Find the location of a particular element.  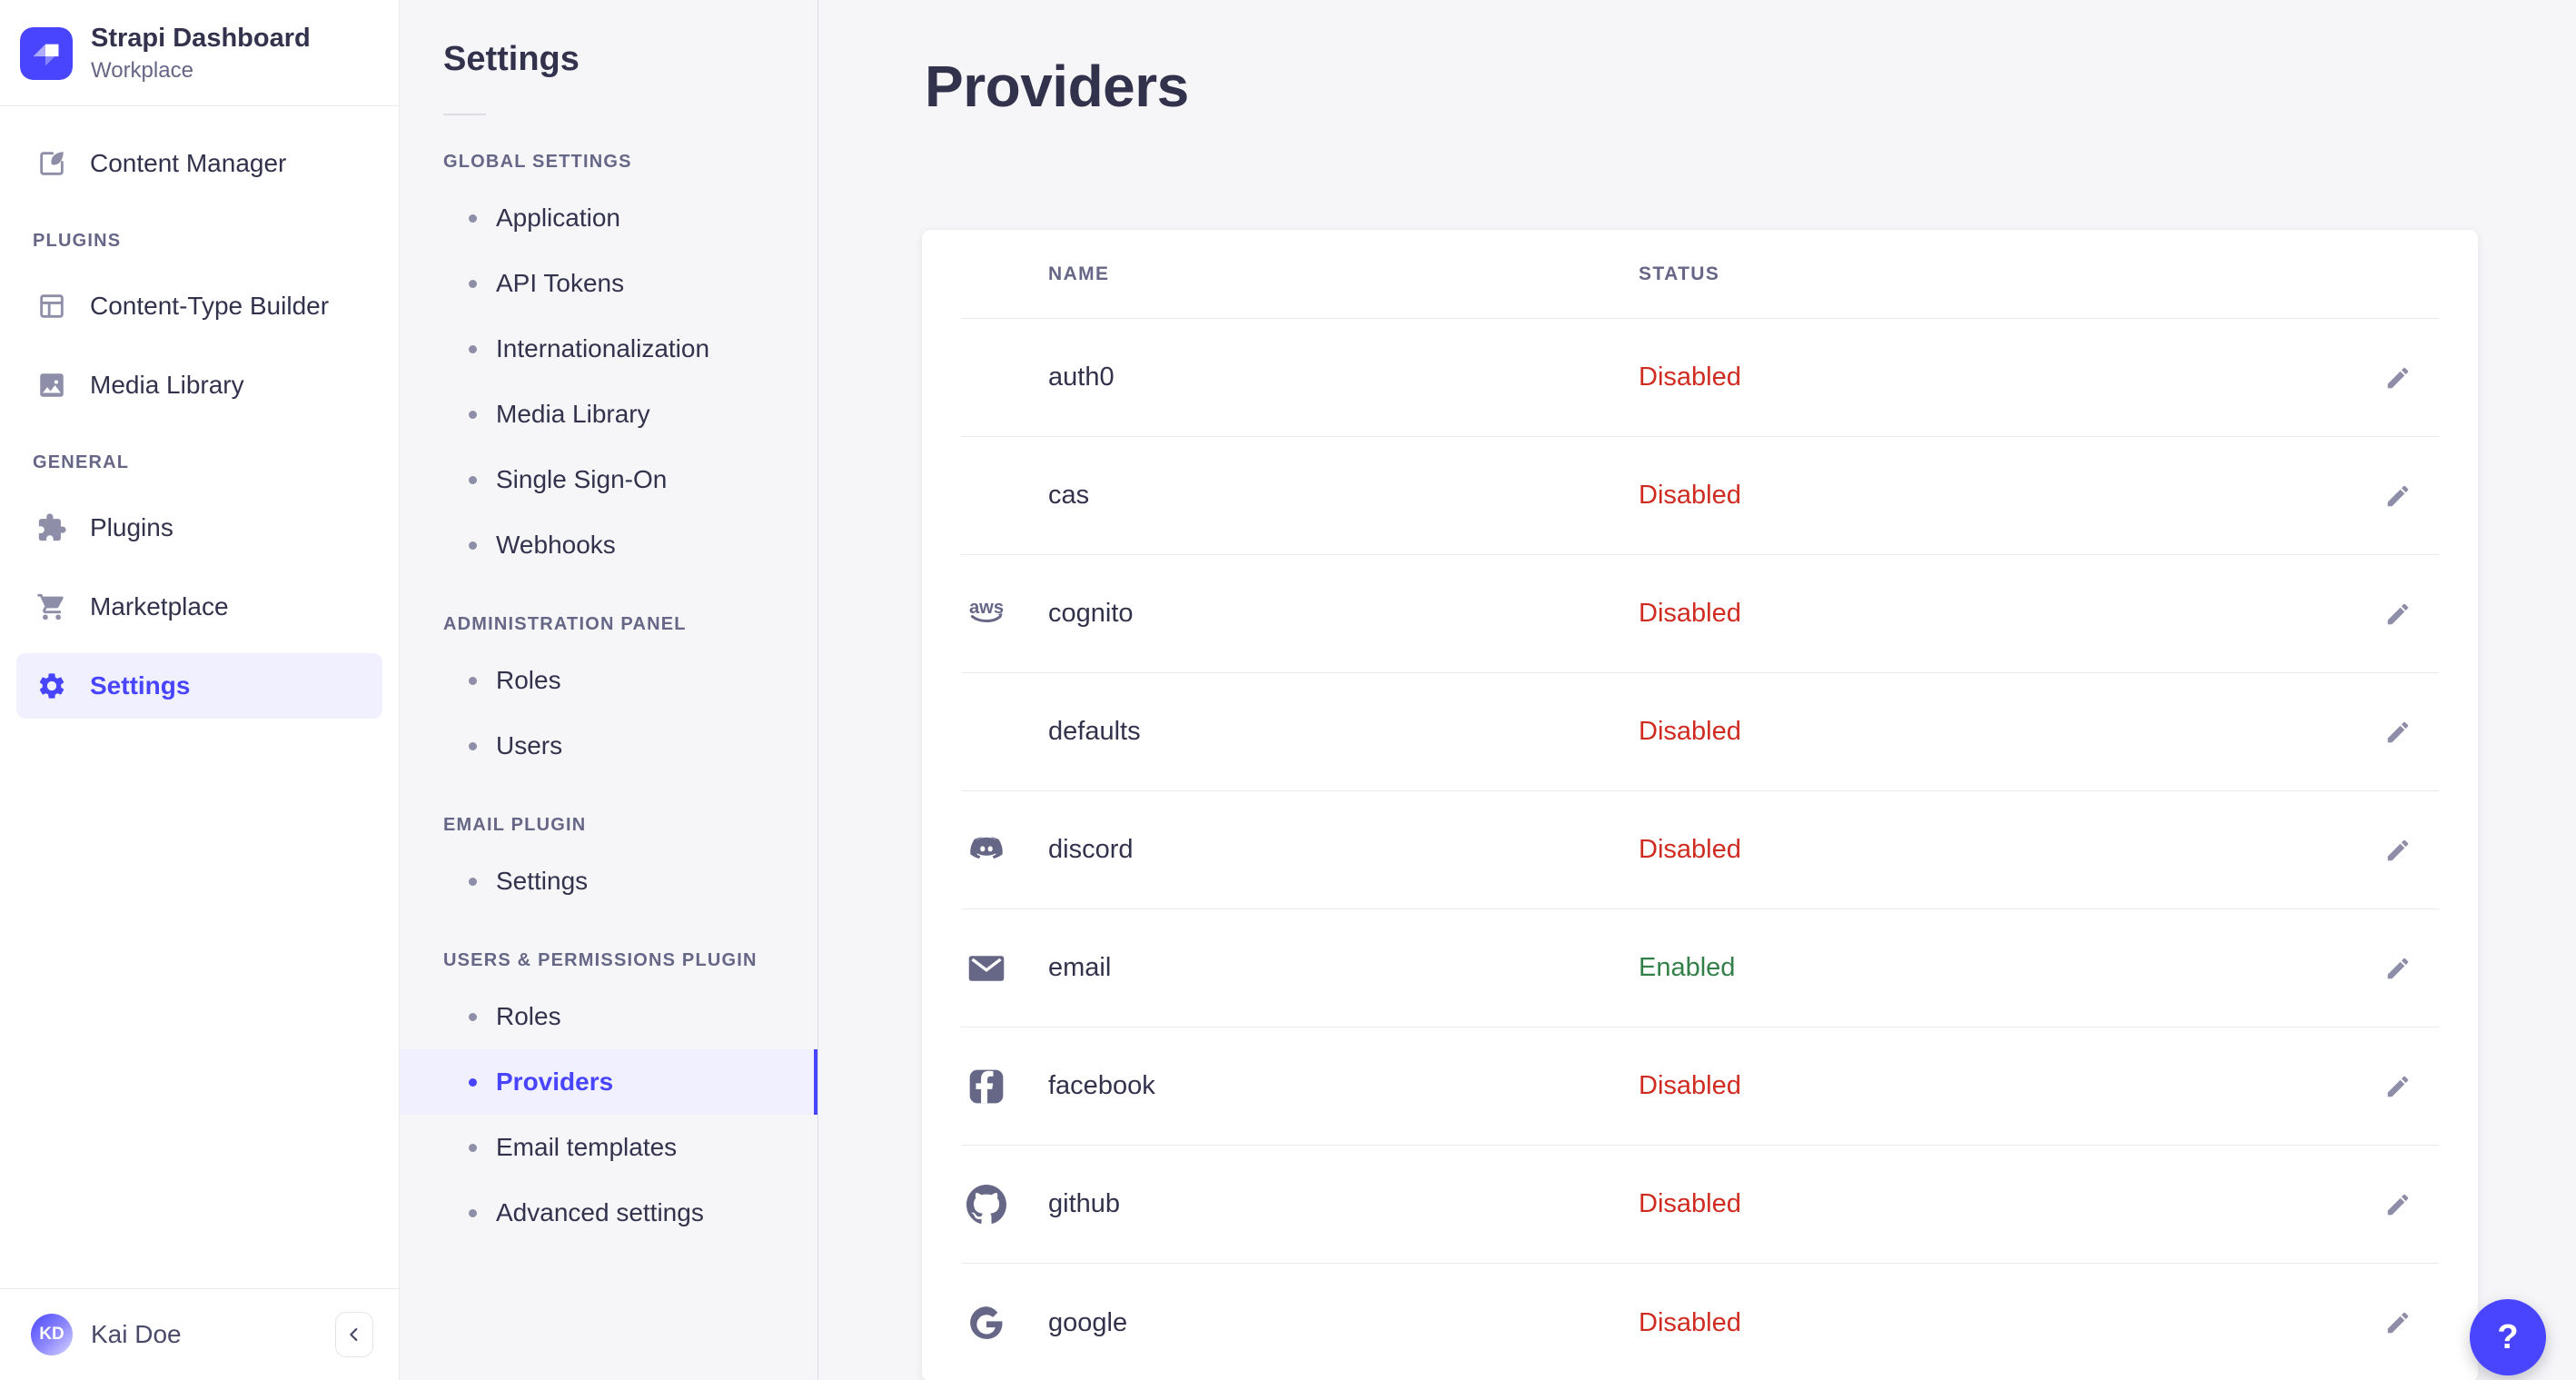

avatar: KD is located at coordinates (52, 1334).